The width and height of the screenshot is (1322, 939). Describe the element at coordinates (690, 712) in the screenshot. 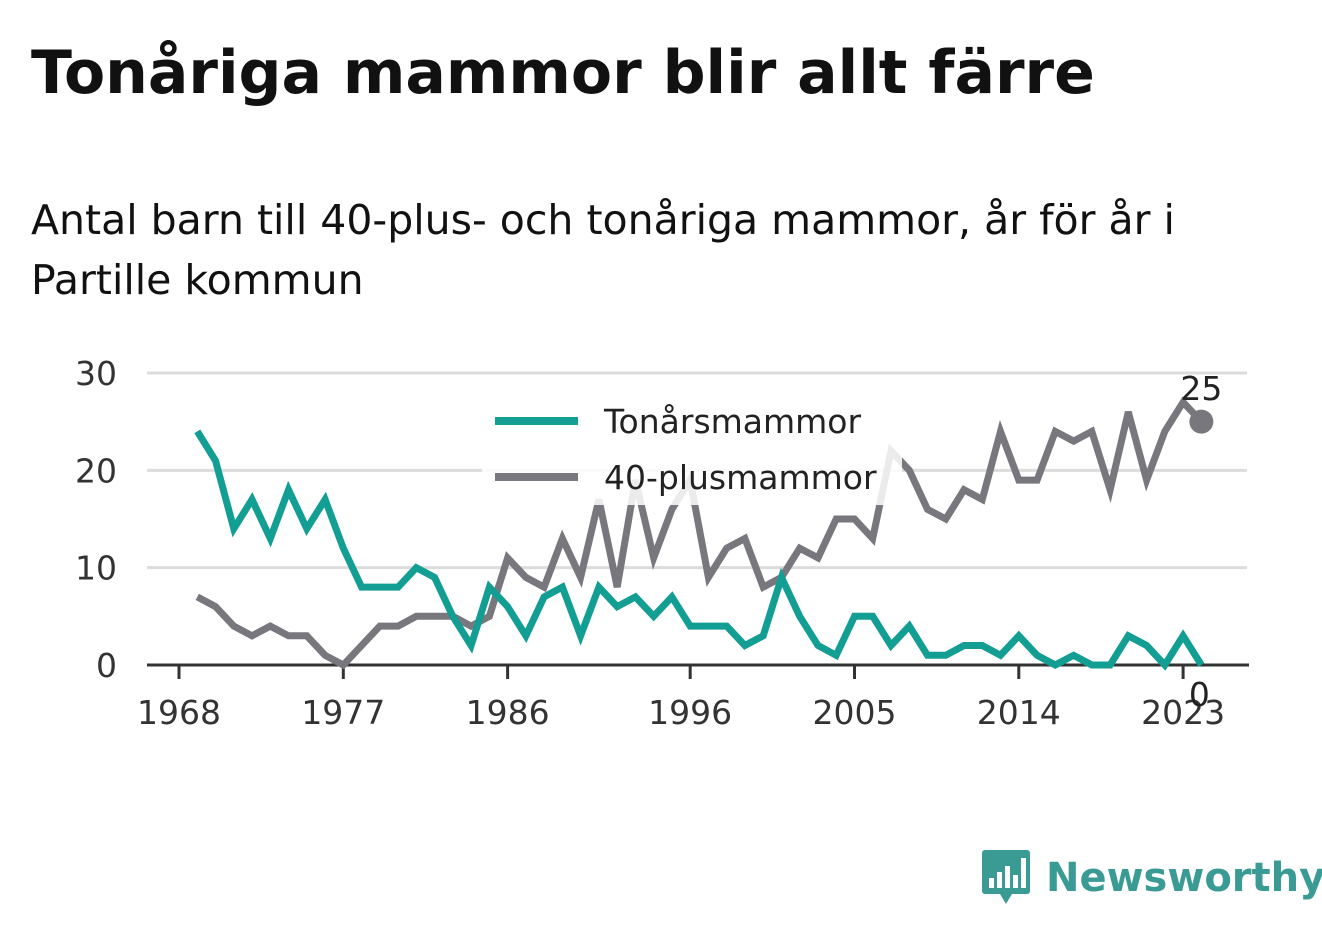

I see `x-tick-label: 1996` at that location.